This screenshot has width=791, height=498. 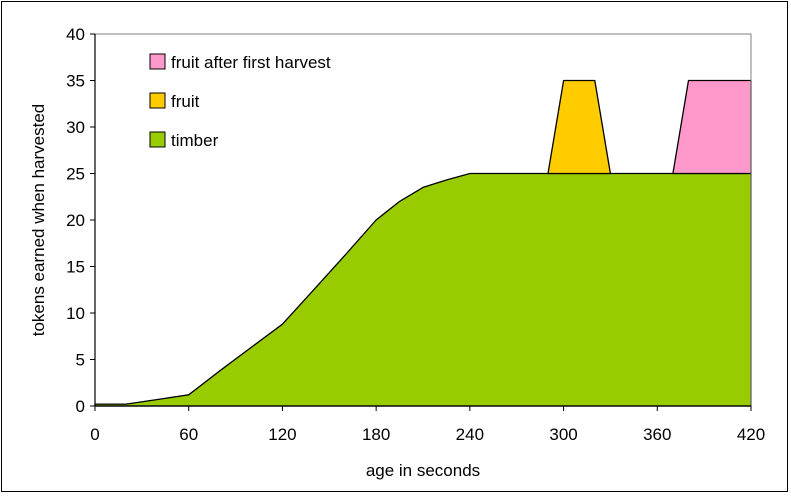 What do you see at coordinates (75, 34) in the screenshot?
I see `y-tick-label: 40` at bounding box center [75, 34].